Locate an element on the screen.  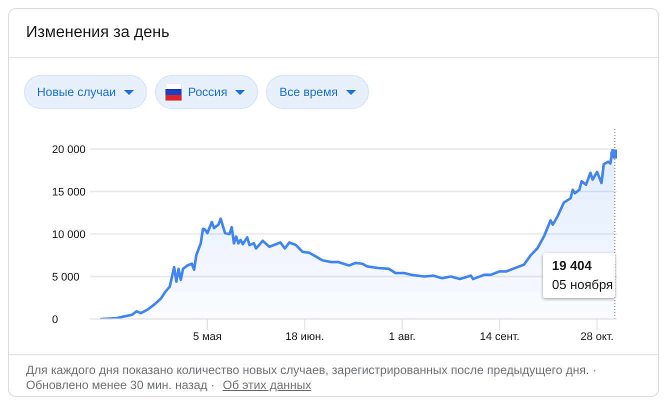
text: Об этих данных is located at coordinates (267, 385).